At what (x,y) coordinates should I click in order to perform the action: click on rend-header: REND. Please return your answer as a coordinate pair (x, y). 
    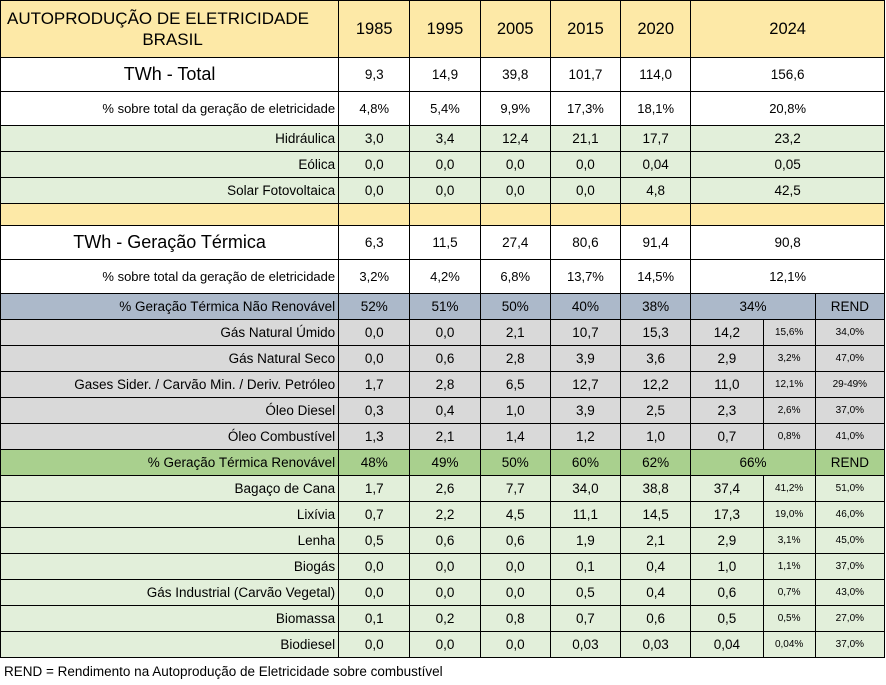
    Looking at the image, I should click on (850, 306).